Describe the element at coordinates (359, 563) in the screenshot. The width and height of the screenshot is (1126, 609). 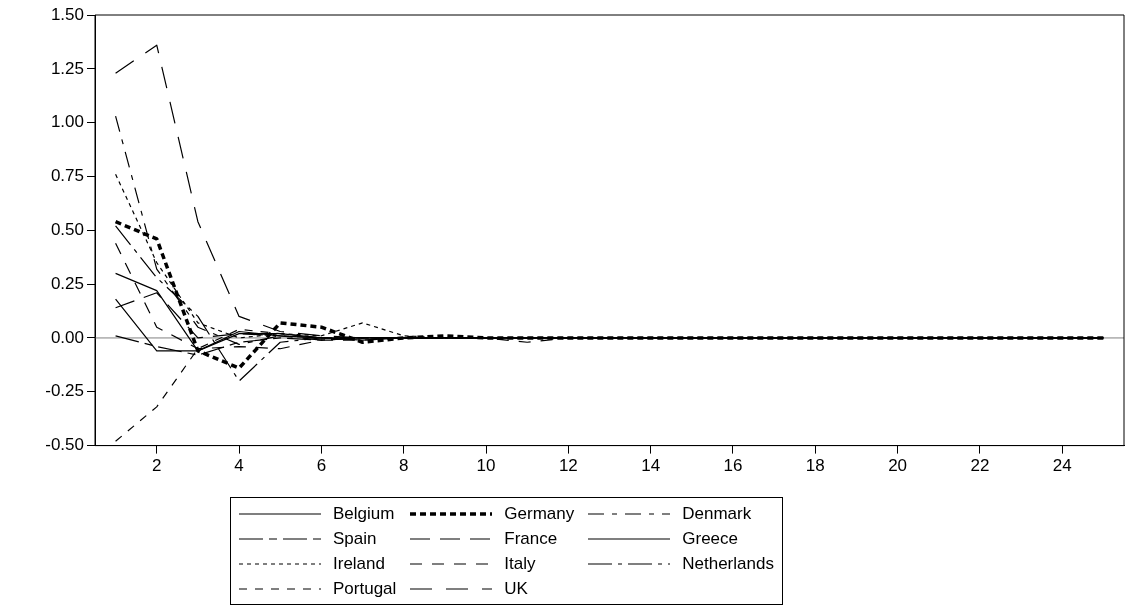
I see `legend-label: Ireland` at that location.